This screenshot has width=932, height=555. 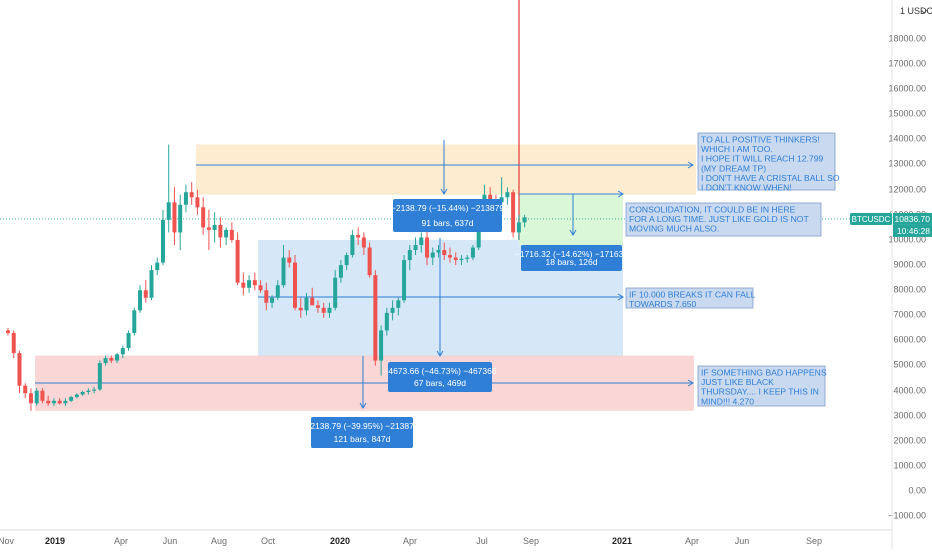 What do you see at coordinates (674, 229) in the screenshot?
I see `note-text-line: MOVING MUCH ALSO.` at bounding box center [674, 229].